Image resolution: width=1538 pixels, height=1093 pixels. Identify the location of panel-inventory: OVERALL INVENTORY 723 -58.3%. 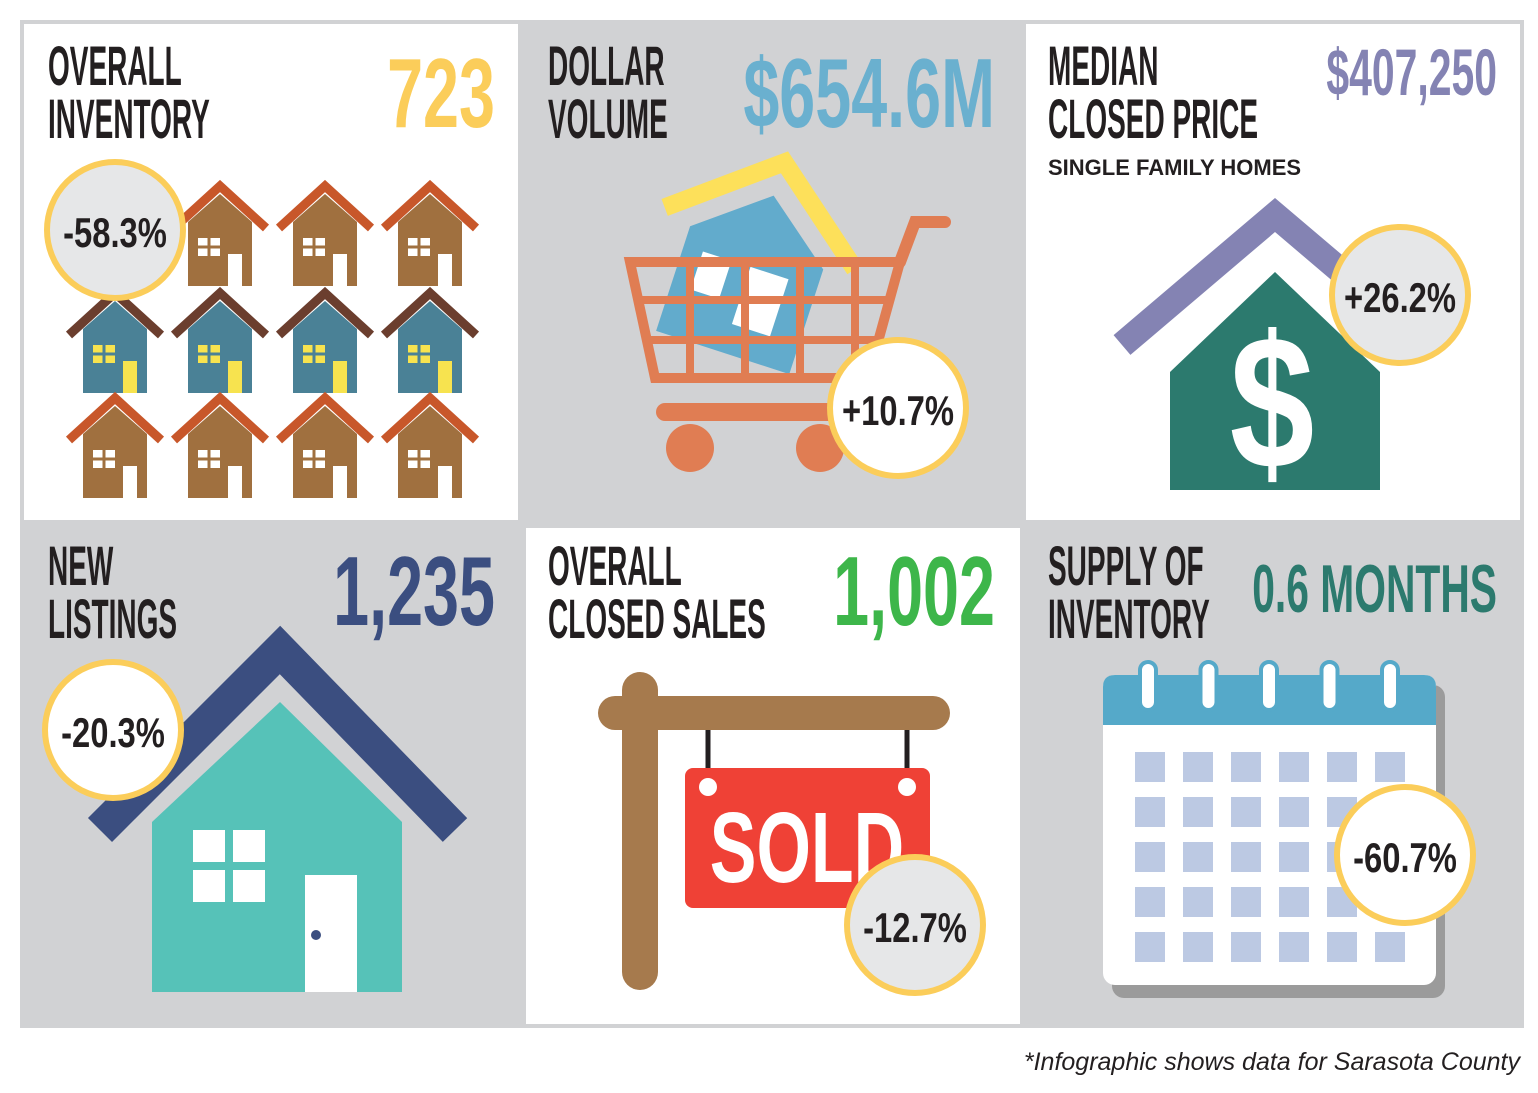
(269, 267).